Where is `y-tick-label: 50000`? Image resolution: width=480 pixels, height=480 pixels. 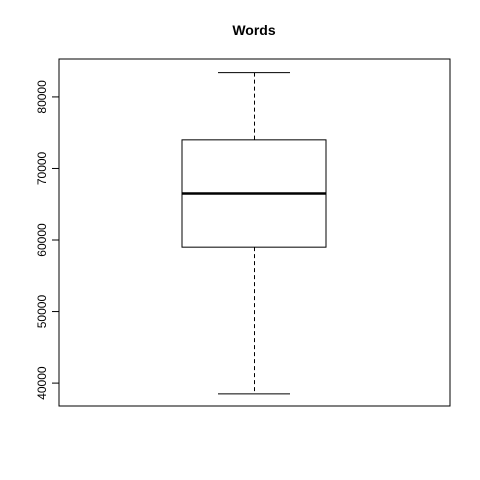 y-tick-label: 50000 is located at coordinates (42, 312).